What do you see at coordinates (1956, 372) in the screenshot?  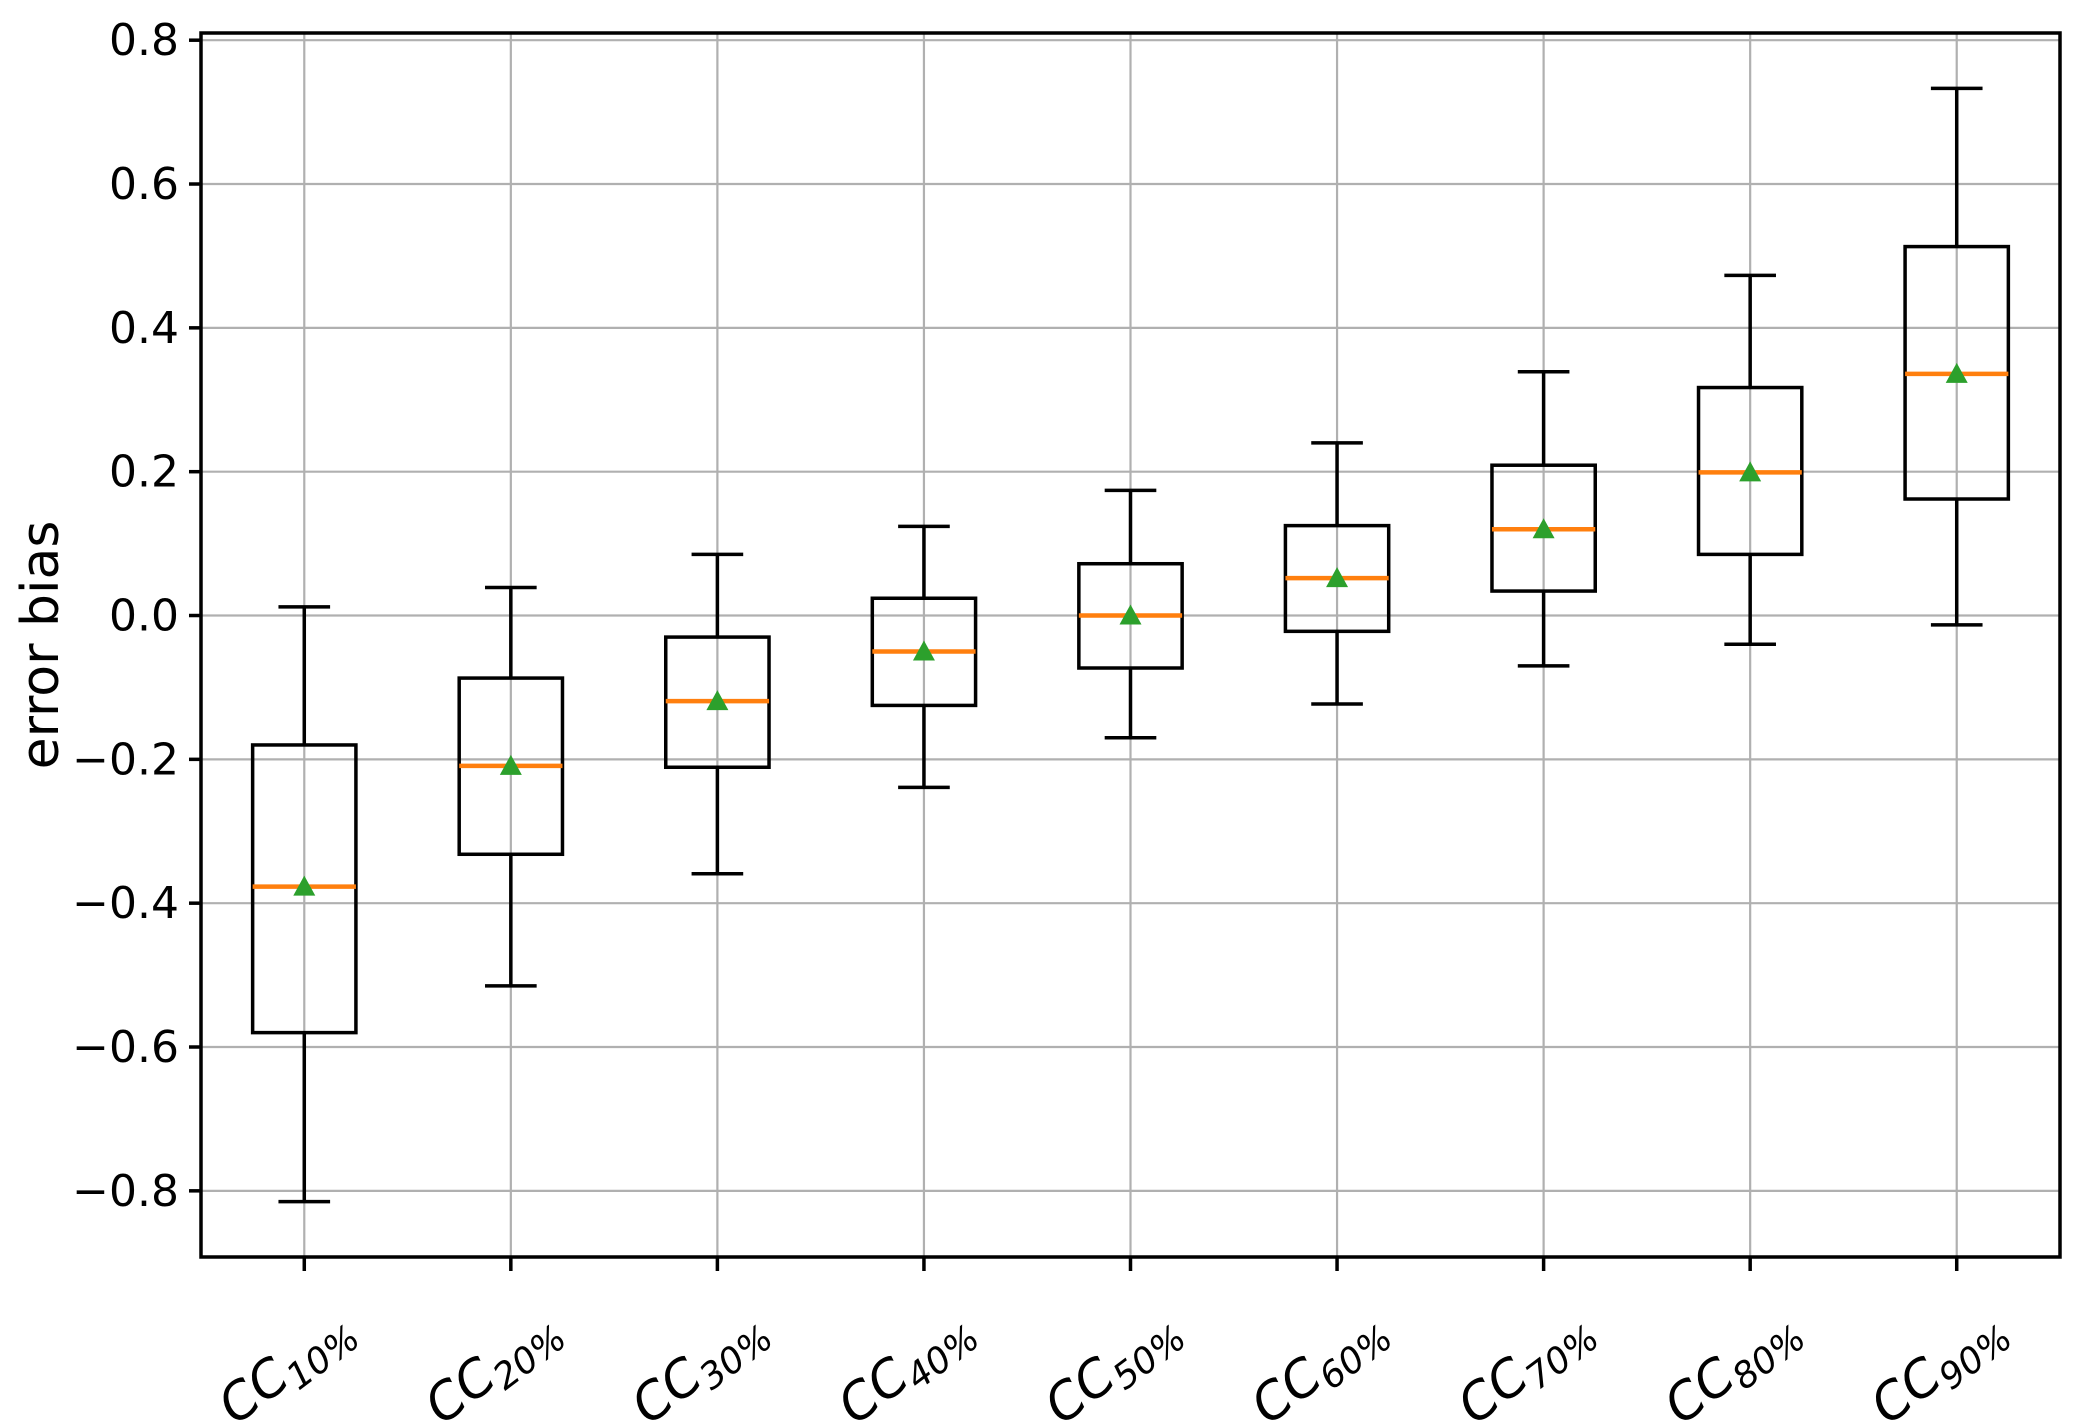 I see `mean-marker-CC90%` at bounding box center [1956, 372].